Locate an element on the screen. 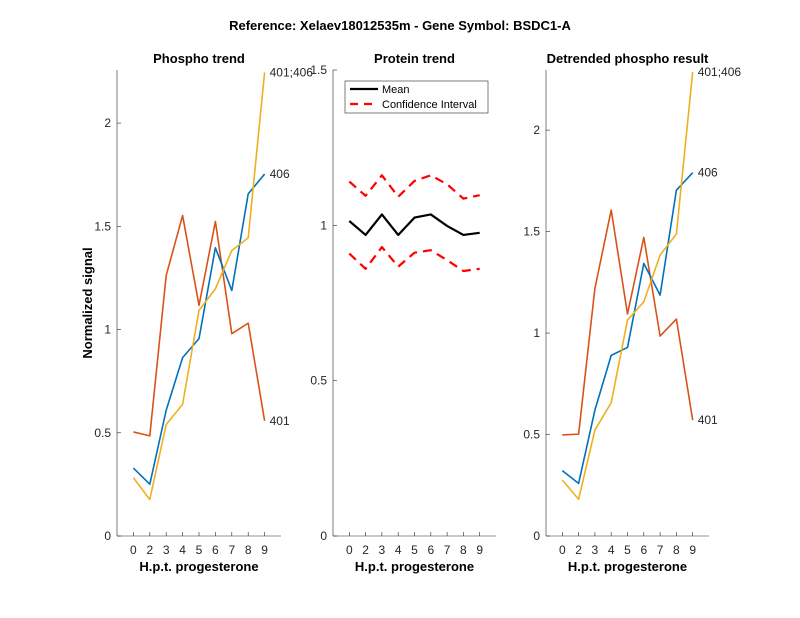 The image size is (800, 618). legend: Mean Confidence Interval is located at coordinates (416, 97).